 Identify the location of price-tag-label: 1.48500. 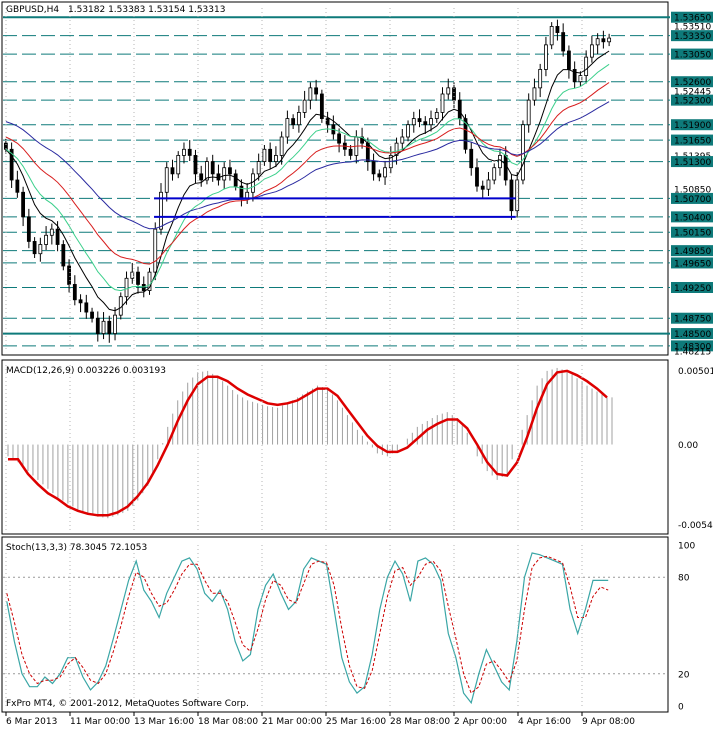
(692, 335).